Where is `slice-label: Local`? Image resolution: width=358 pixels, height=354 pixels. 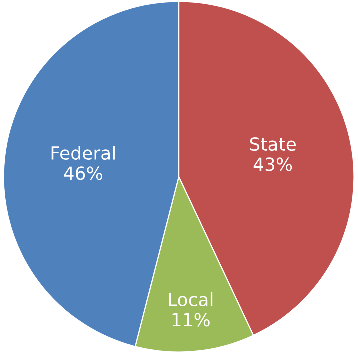 slice-label: Local is located at coordinates (191, 299).